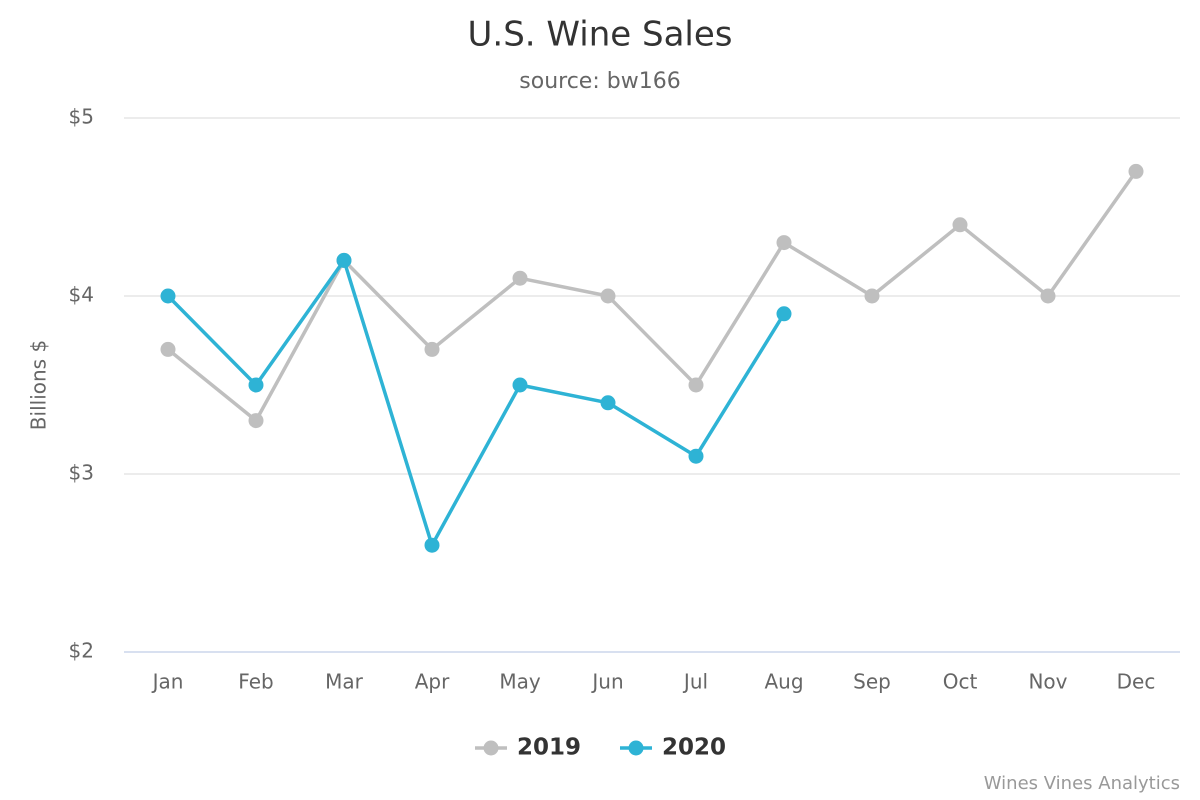  What do you see at coordinates (255, 682) in the screenshot?
I see `x-tick-label: Feb` at bounding box center [255, 682].